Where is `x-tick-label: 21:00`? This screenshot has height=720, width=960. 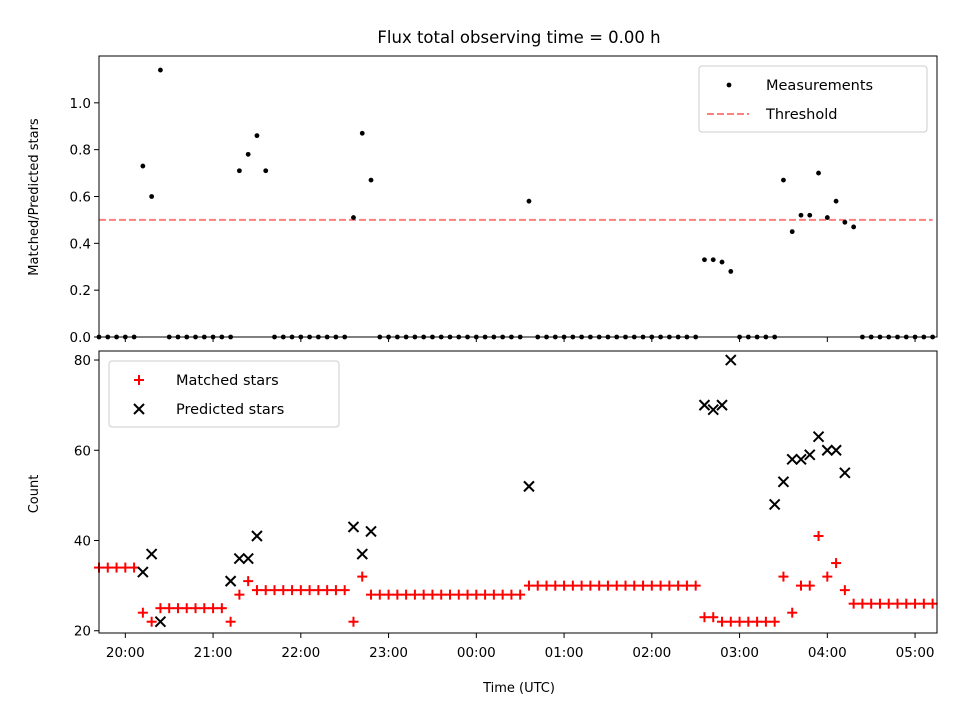 x-tick-label: 21:00 is located at coordinates (213, 653).